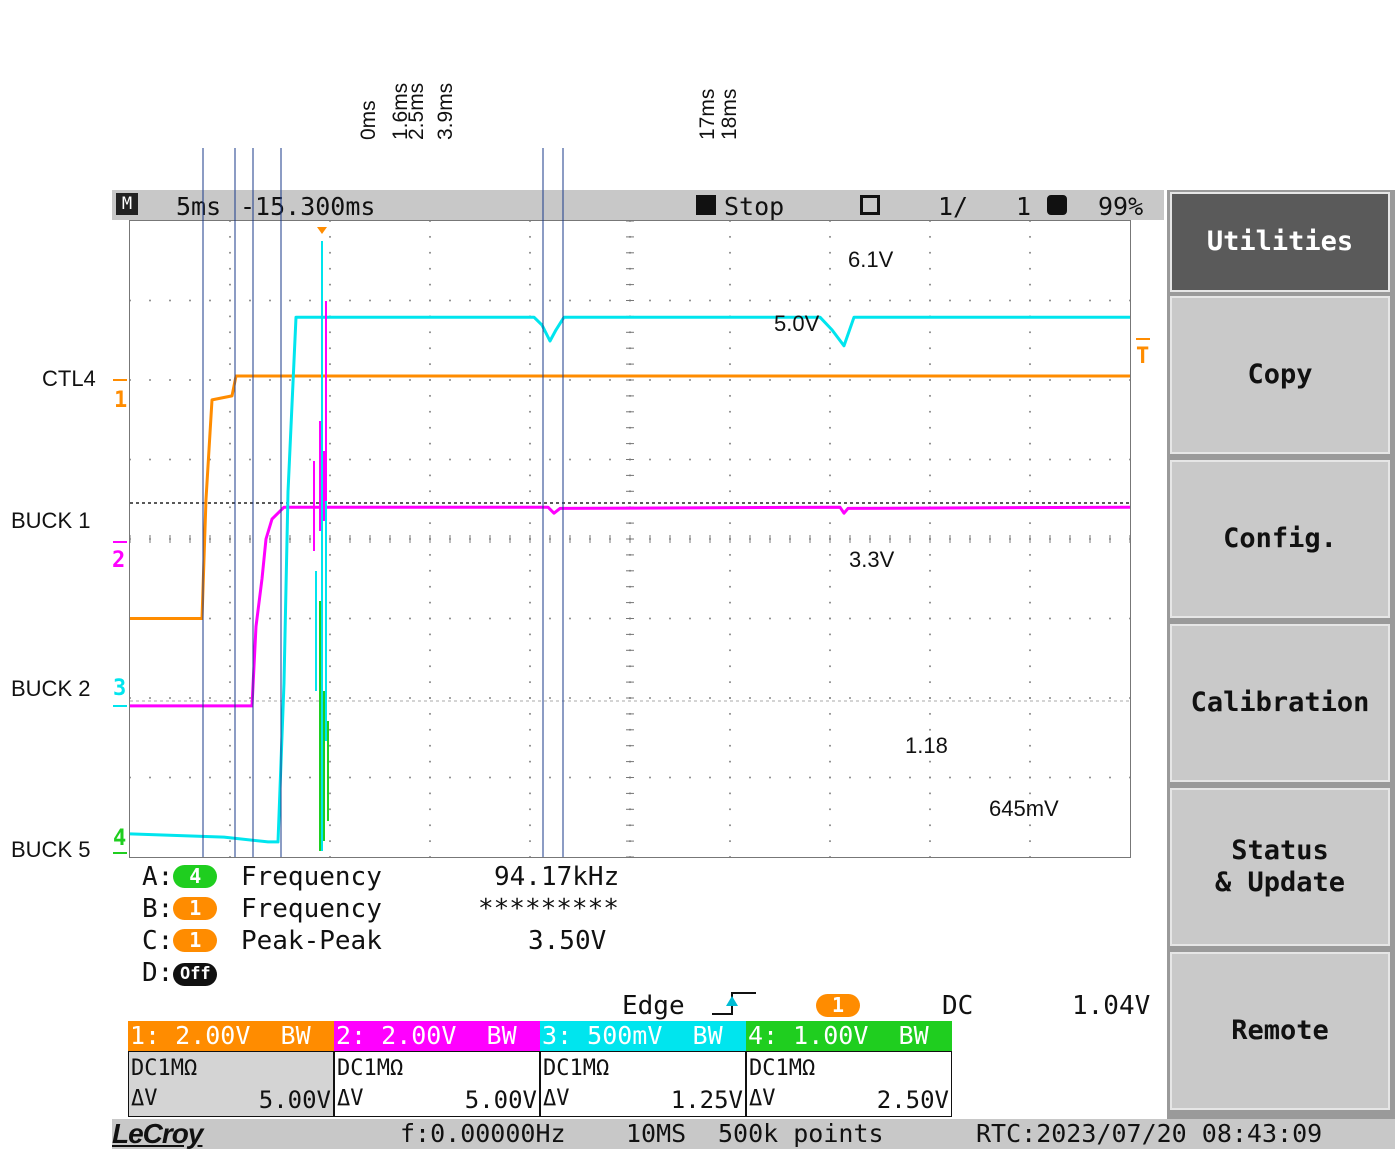  Describe the element at coordinates (121, 400) in the screenshot. I see `ch1-marker: 1` at that location.